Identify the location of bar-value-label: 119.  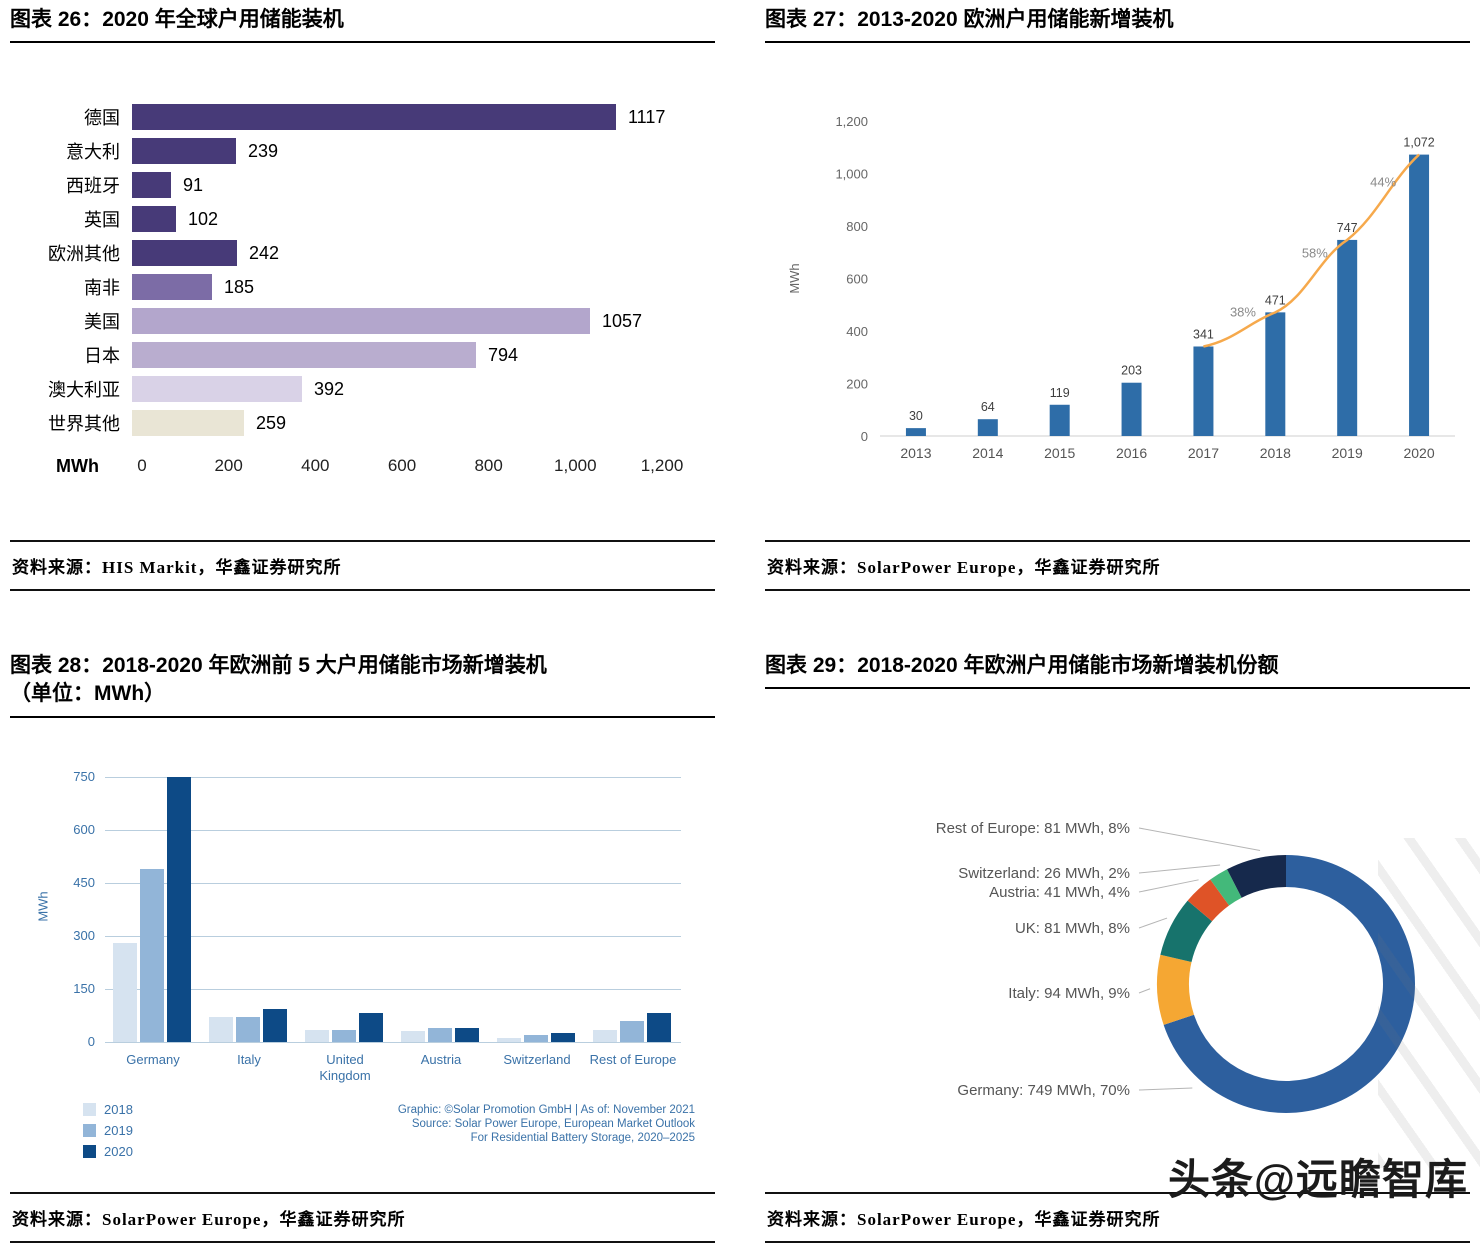
(1060, 393).